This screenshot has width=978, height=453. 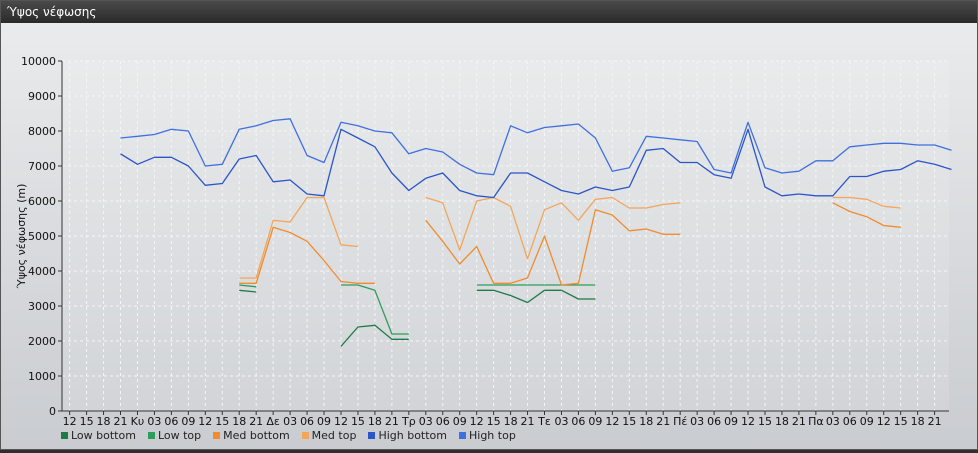 I want to click on legend-item-med-top: Med top, so click(x=329, y=435).